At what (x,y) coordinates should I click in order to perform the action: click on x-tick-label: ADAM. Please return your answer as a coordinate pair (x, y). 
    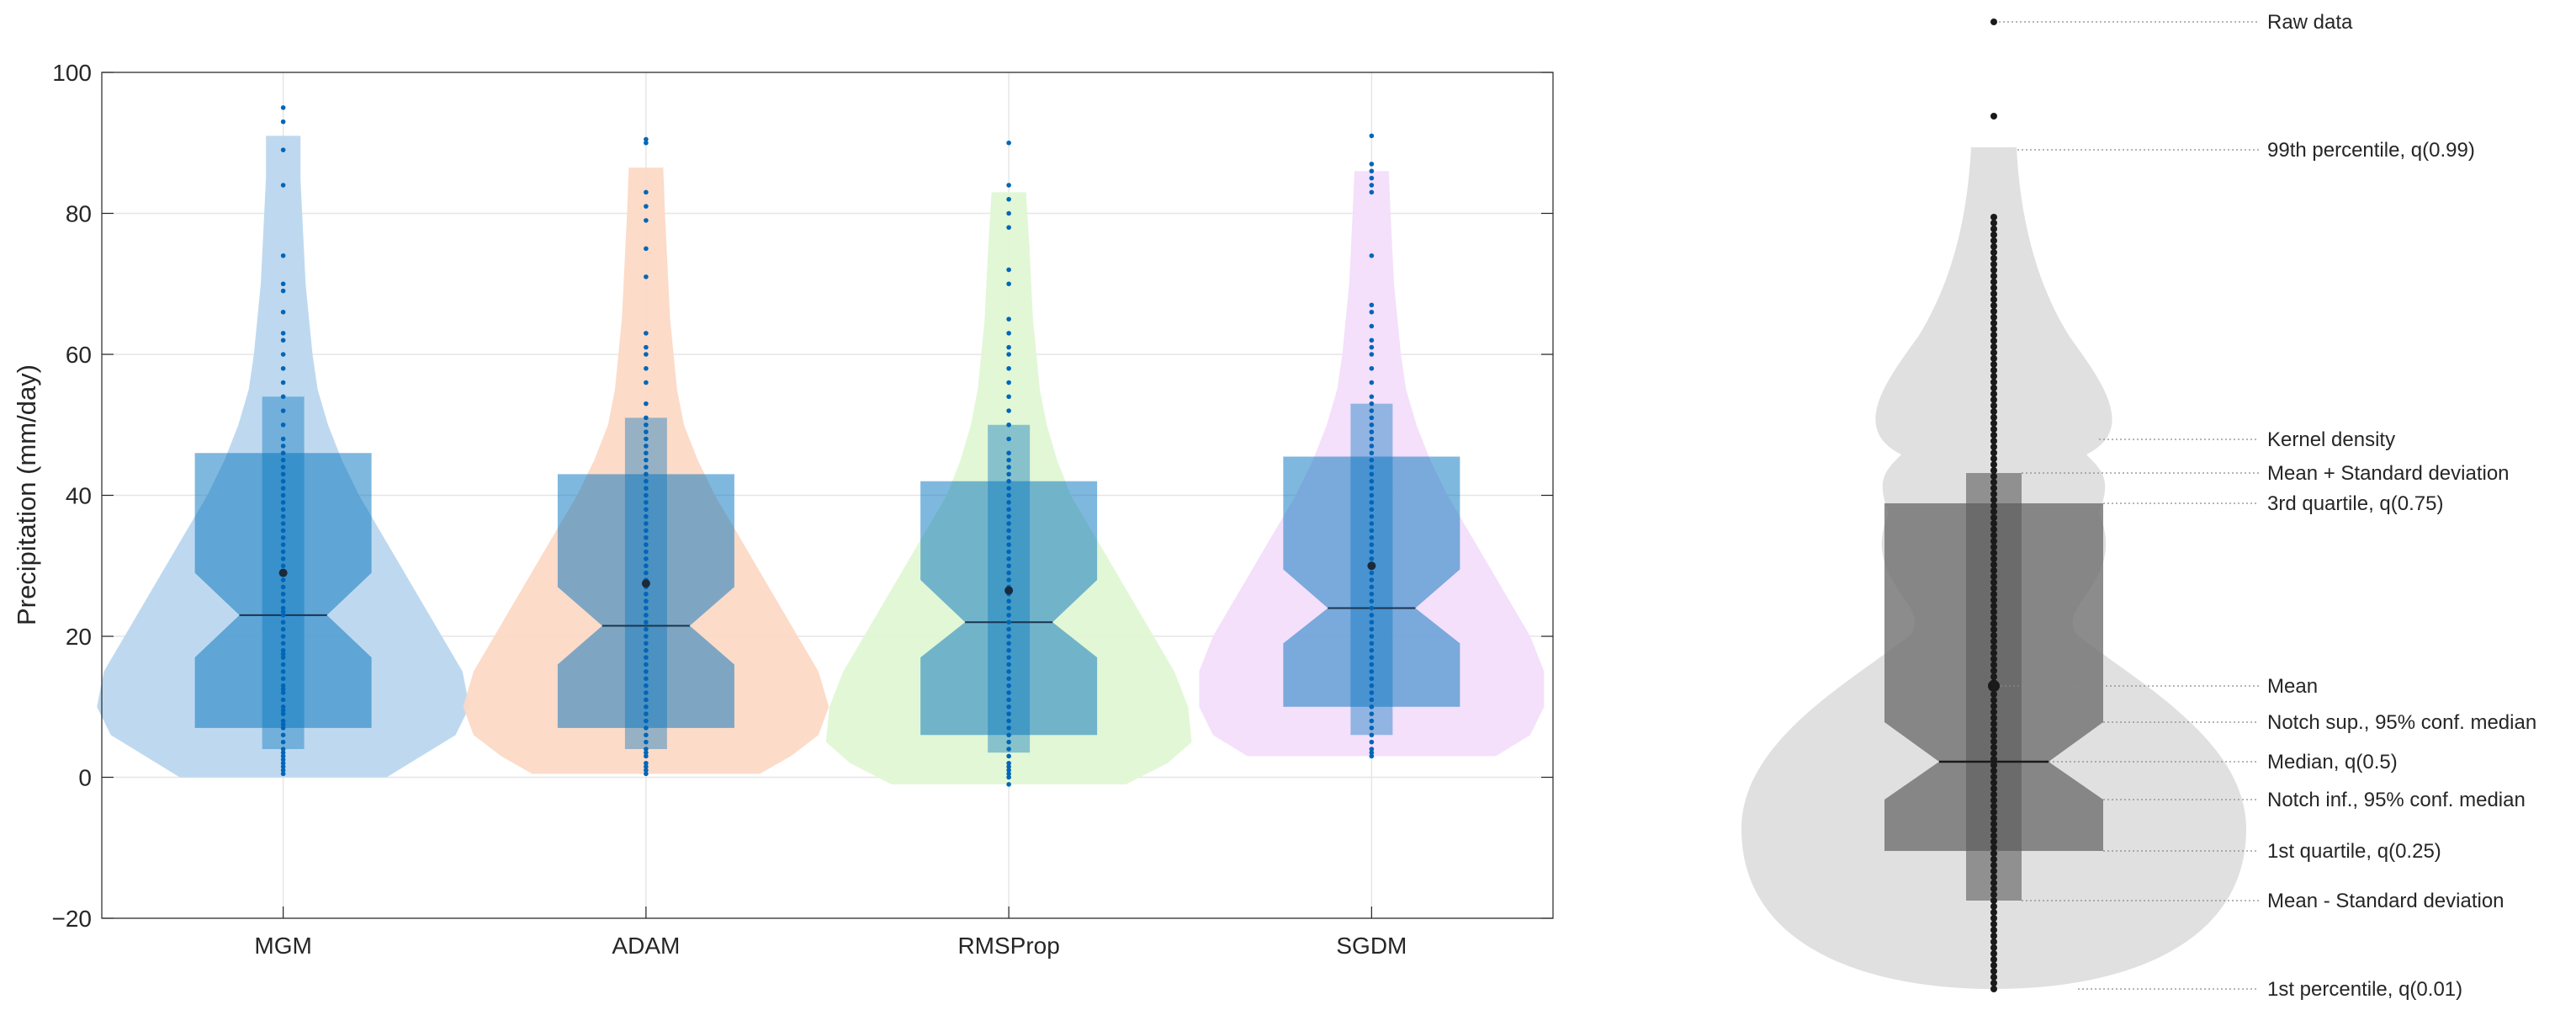
    Looking at the image, I should click on (646, 946).